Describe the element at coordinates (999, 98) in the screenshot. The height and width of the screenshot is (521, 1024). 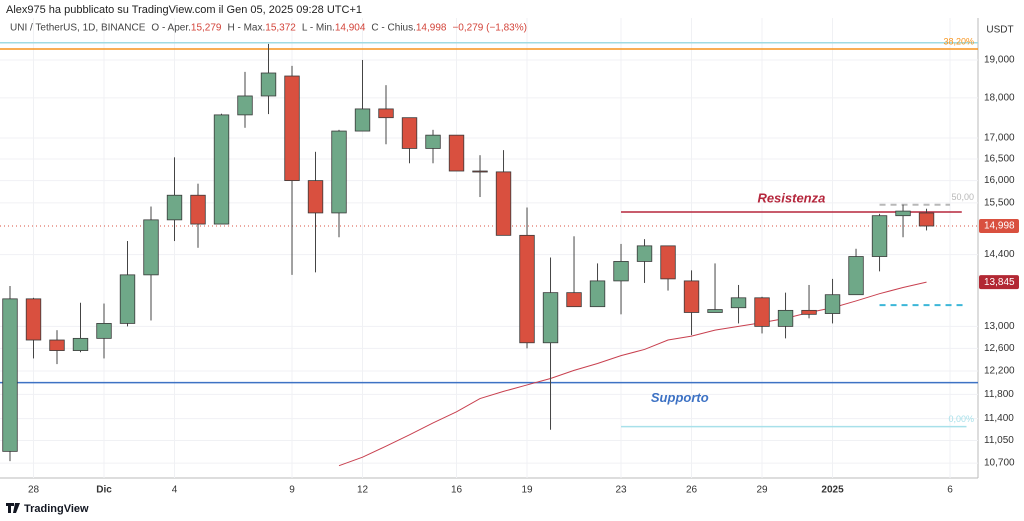
I see `y-tick-label: 18,000` at that location.